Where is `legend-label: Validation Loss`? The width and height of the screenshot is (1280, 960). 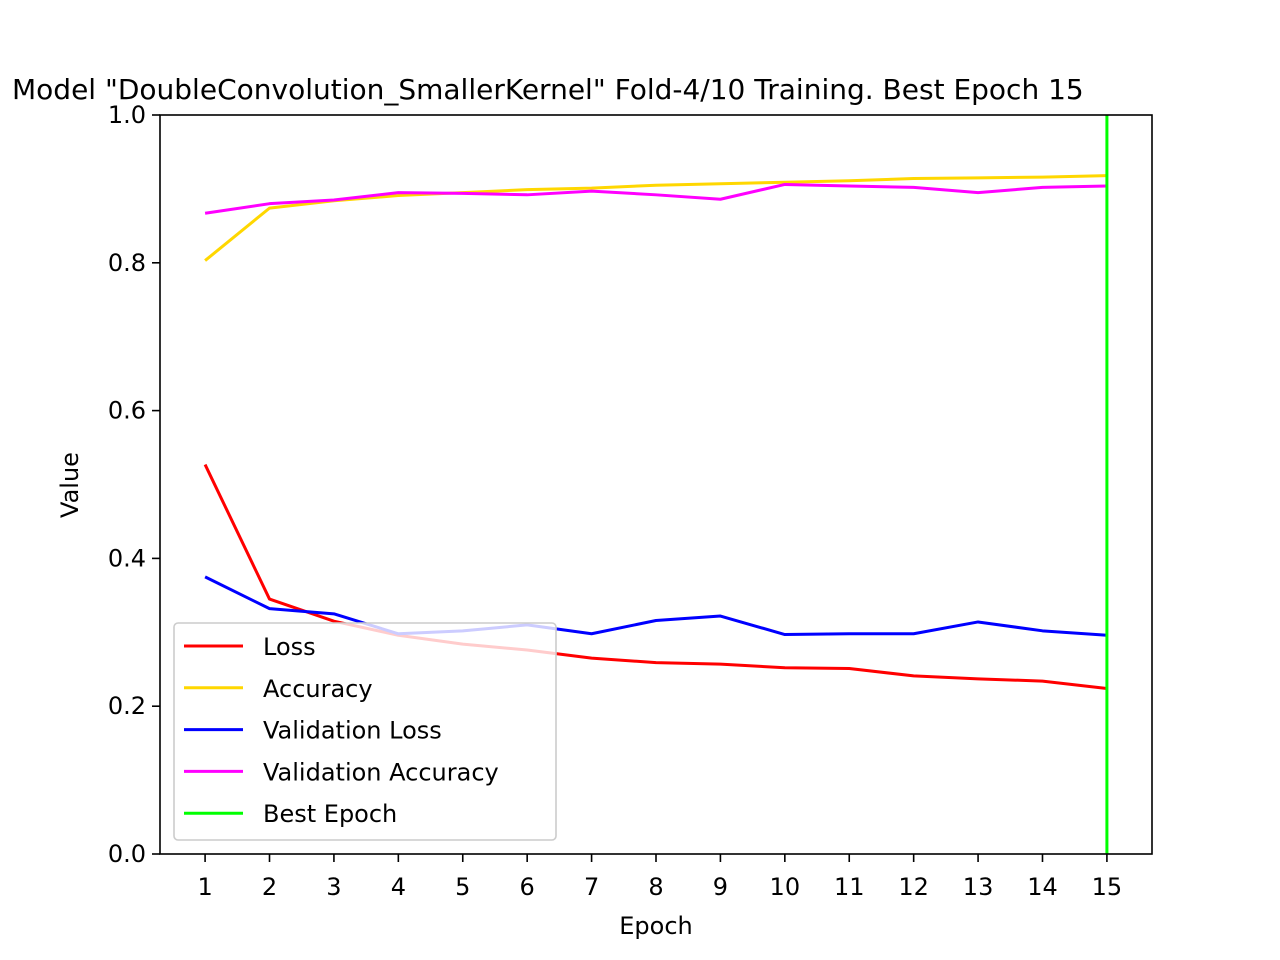
legend-label: Validation Loss is located at coordinates (352, 731).